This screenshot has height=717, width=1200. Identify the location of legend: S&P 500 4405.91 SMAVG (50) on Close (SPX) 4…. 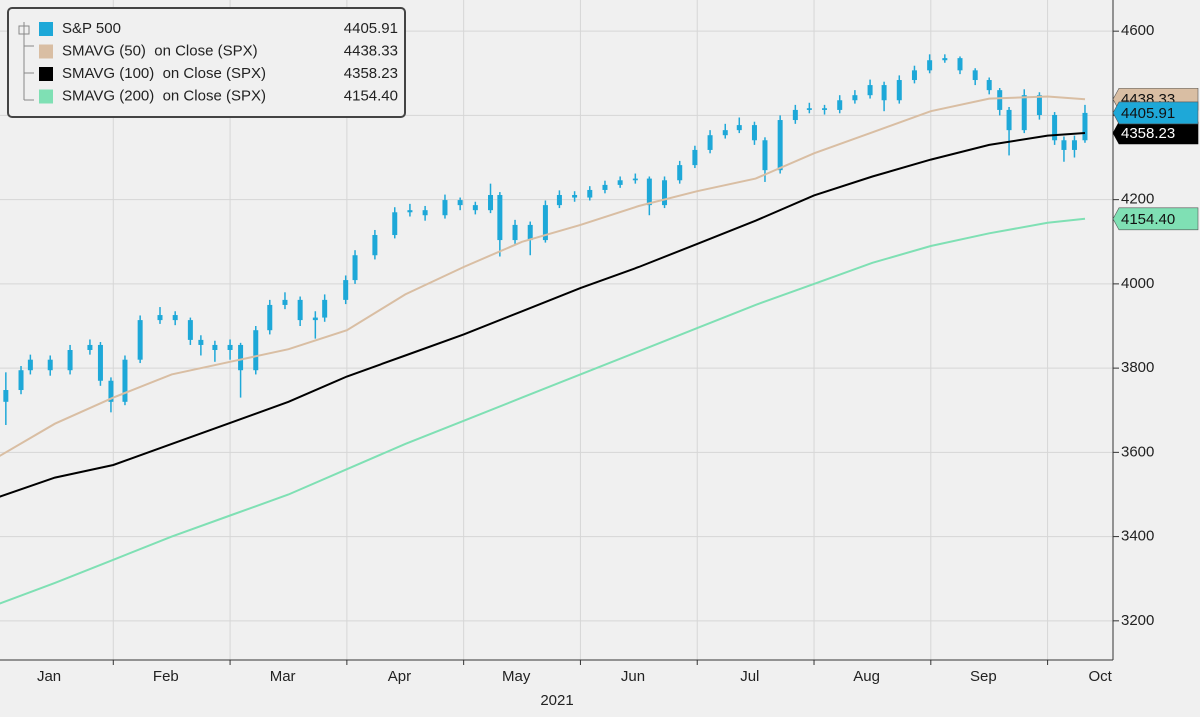
(206, 62).